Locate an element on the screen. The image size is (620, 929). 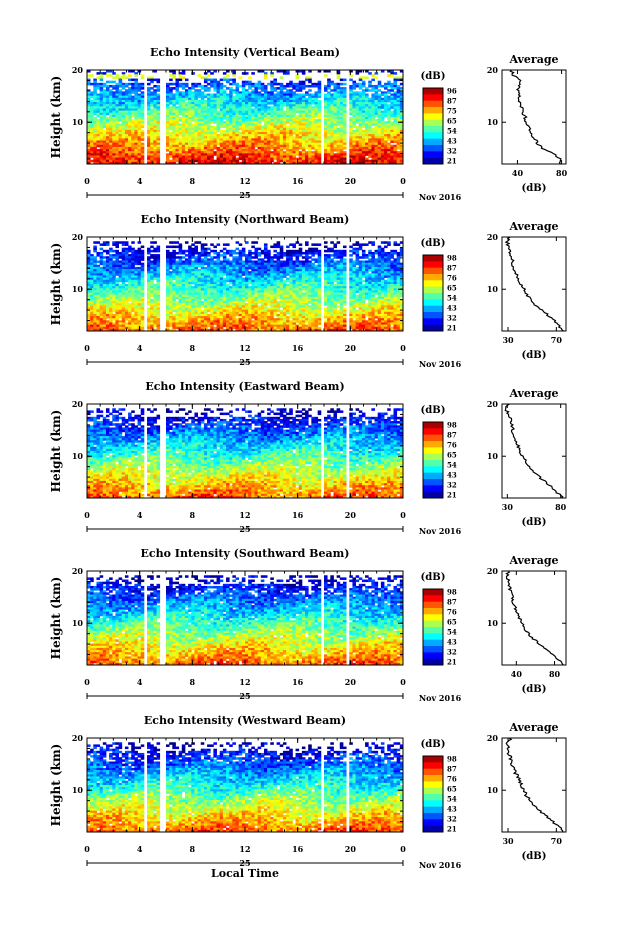
profile-frame is located at coordinates (534, 117).